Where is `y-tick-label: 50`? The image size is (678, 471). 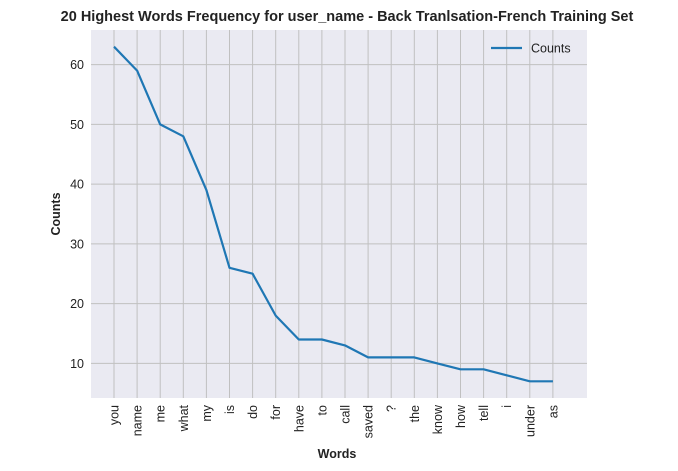
y-tick-label: 50 is located at coordinates (77, 125).